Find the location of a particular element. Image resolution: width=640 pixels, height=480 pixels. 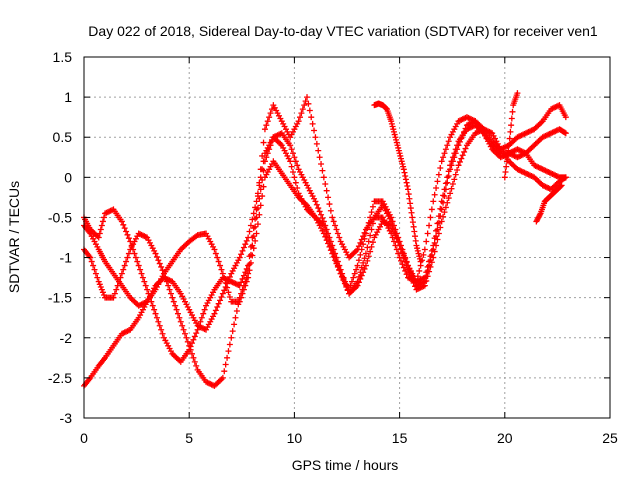

x-axis-label: GPS time / hours is located at coordinates (345, 465).